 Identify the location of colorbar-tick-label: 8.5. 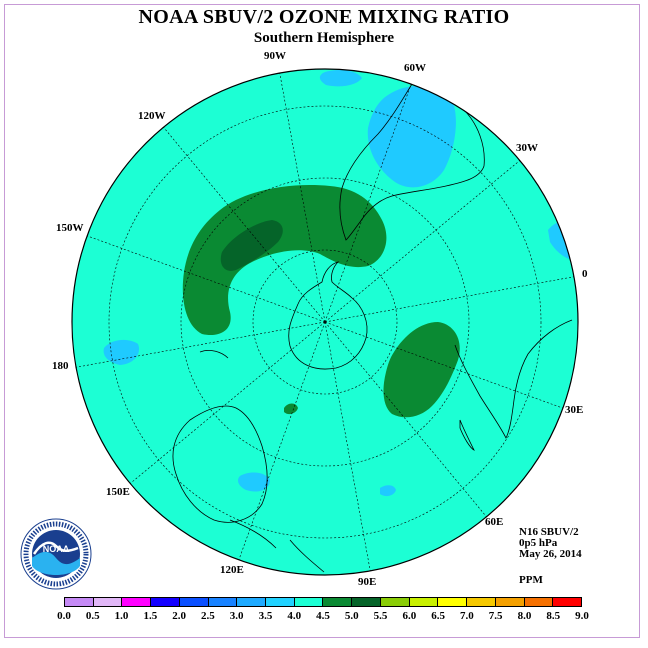
(553, 616).